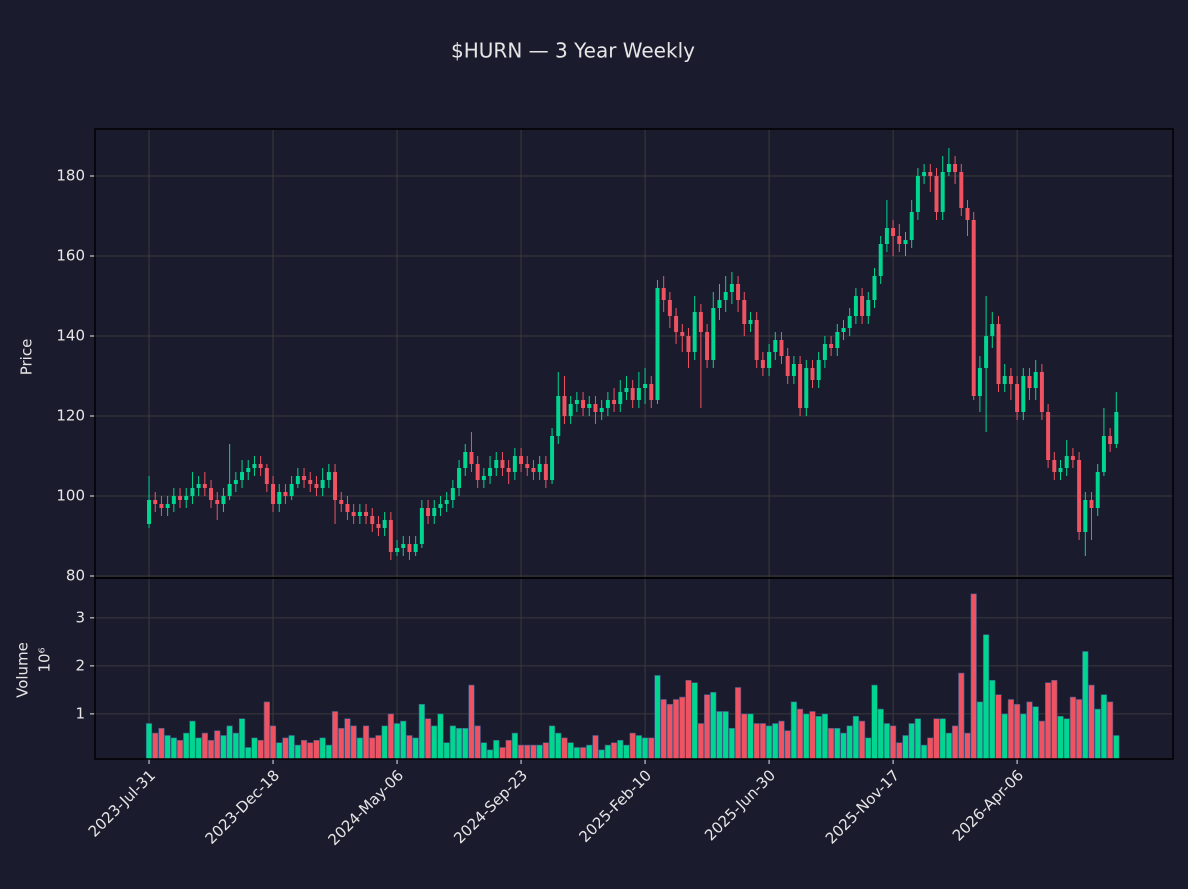 This screenshot has height=889, width=1188. I want to click on y-tick-label: 80, so click(75, 576).